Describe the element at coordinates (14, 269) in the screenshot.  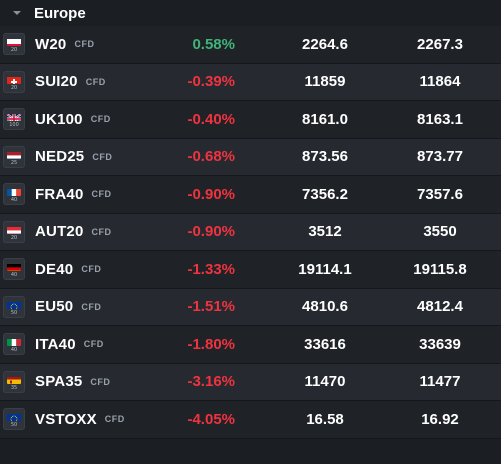
I see `germany-flag-icon: 40` at that location.